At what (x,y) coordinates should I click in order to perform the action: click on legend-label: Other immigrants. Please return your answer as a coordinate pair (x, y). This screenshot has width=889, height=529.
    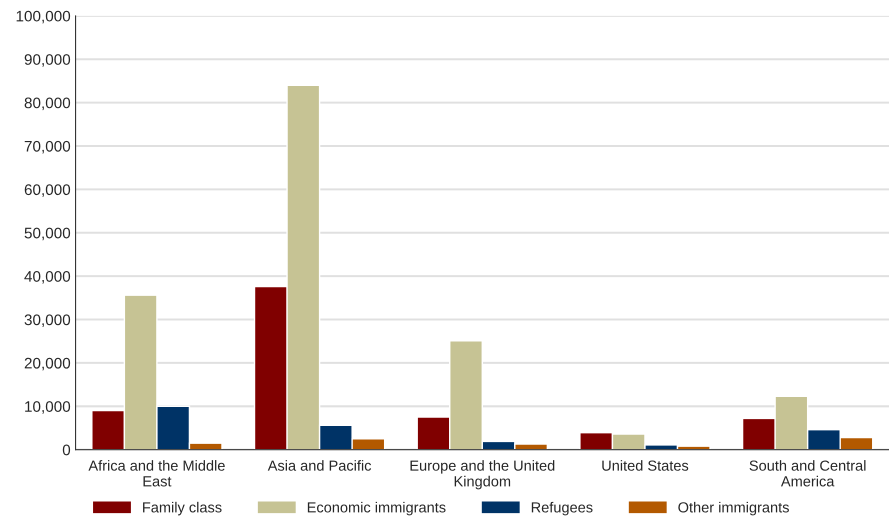
    Looking at the image, I should click on (733, 509).